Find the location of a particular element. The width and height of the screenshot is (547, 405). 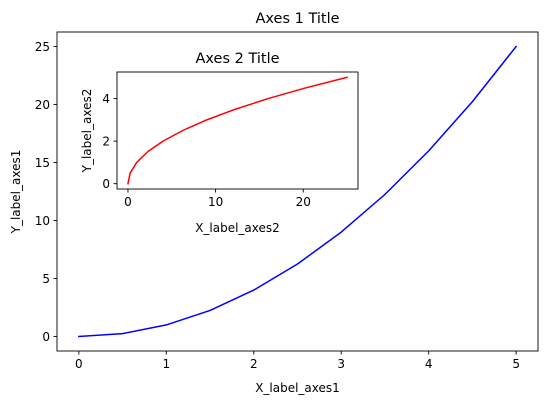

main-axes-ylabel: Y_label_axes1 is located at coordinates (16, 192).